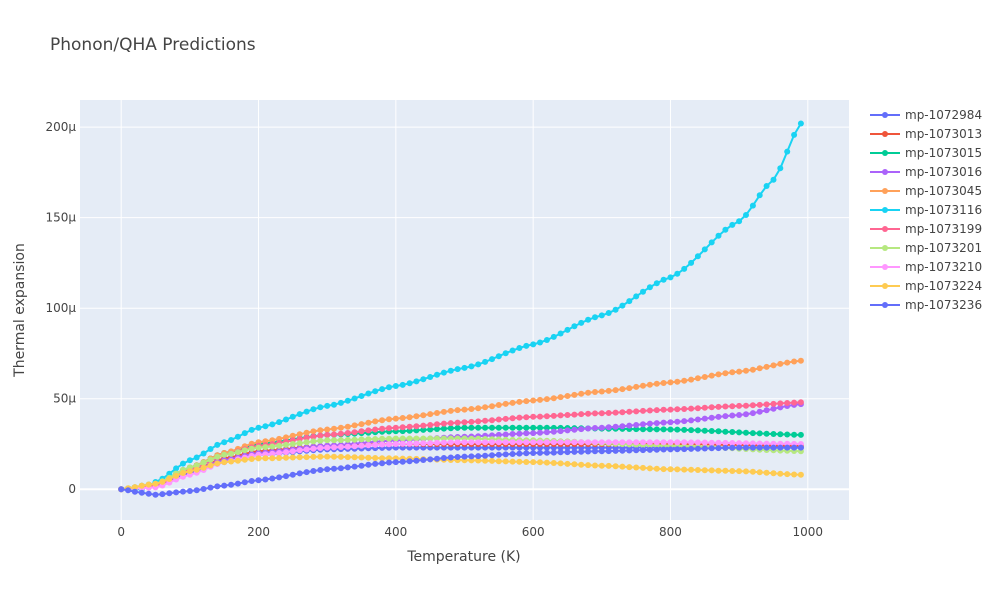 This screenshot has height=604, width=1000. Describe the element at coordinates (926, 305) in the screenshot. I see `legend-item: mp-1073236` at that location.